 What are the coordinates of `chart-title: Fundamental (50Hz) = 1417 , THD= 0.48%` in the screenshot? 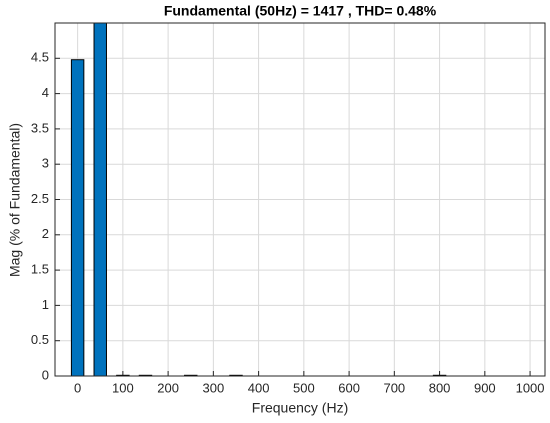 It's located at (300, 11).